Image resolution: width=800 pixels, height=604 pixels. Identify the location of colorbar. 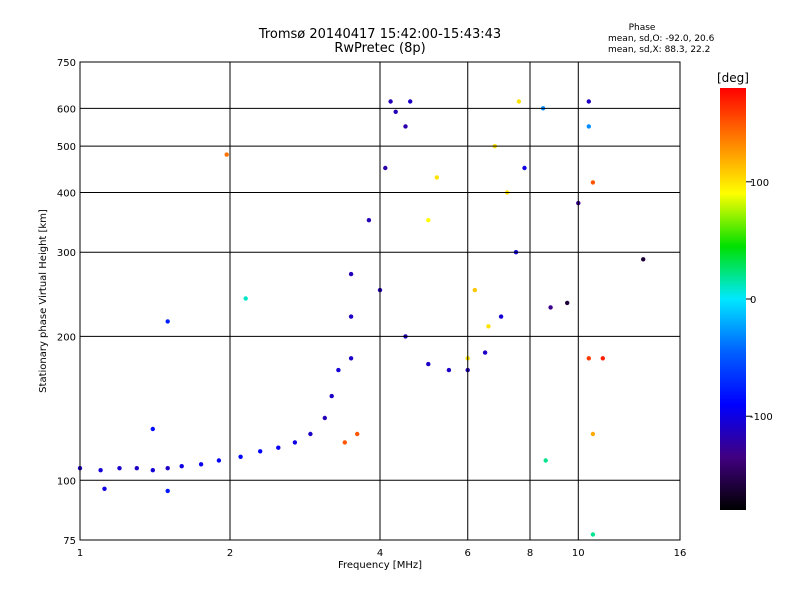
(733, 299).